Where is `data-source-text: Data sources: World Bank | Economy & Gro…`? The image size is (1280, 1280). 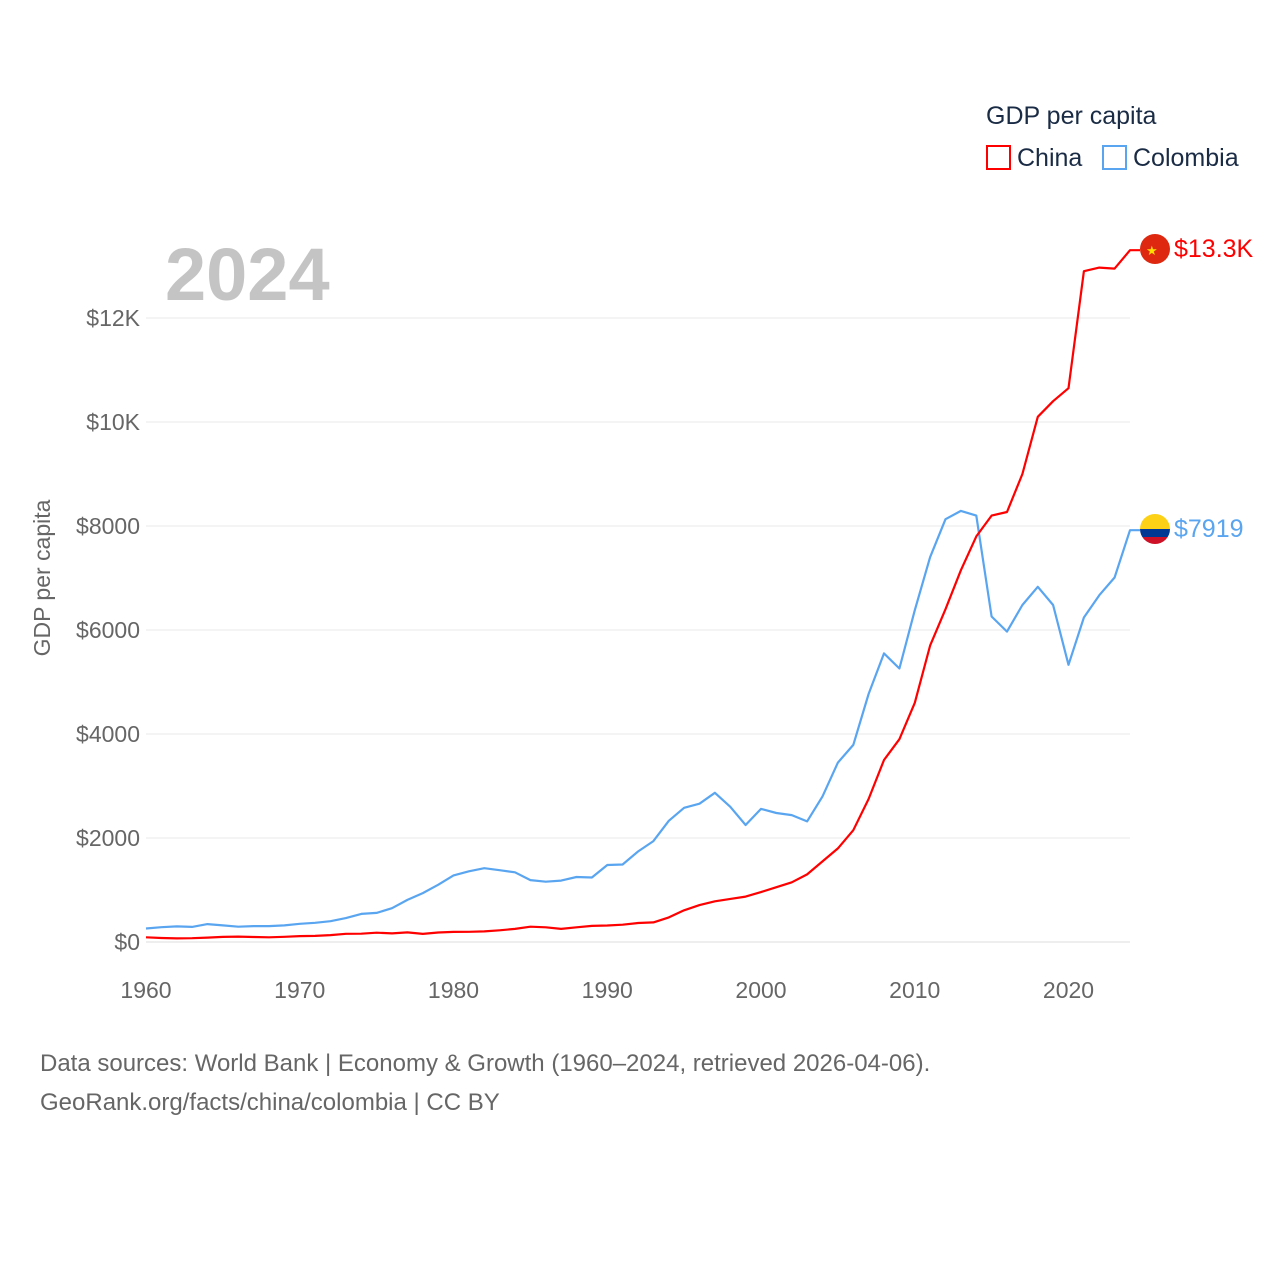
data-source-text: Data sources: World Bank | Economy & Gro… is located at coordinates (485, 1063).